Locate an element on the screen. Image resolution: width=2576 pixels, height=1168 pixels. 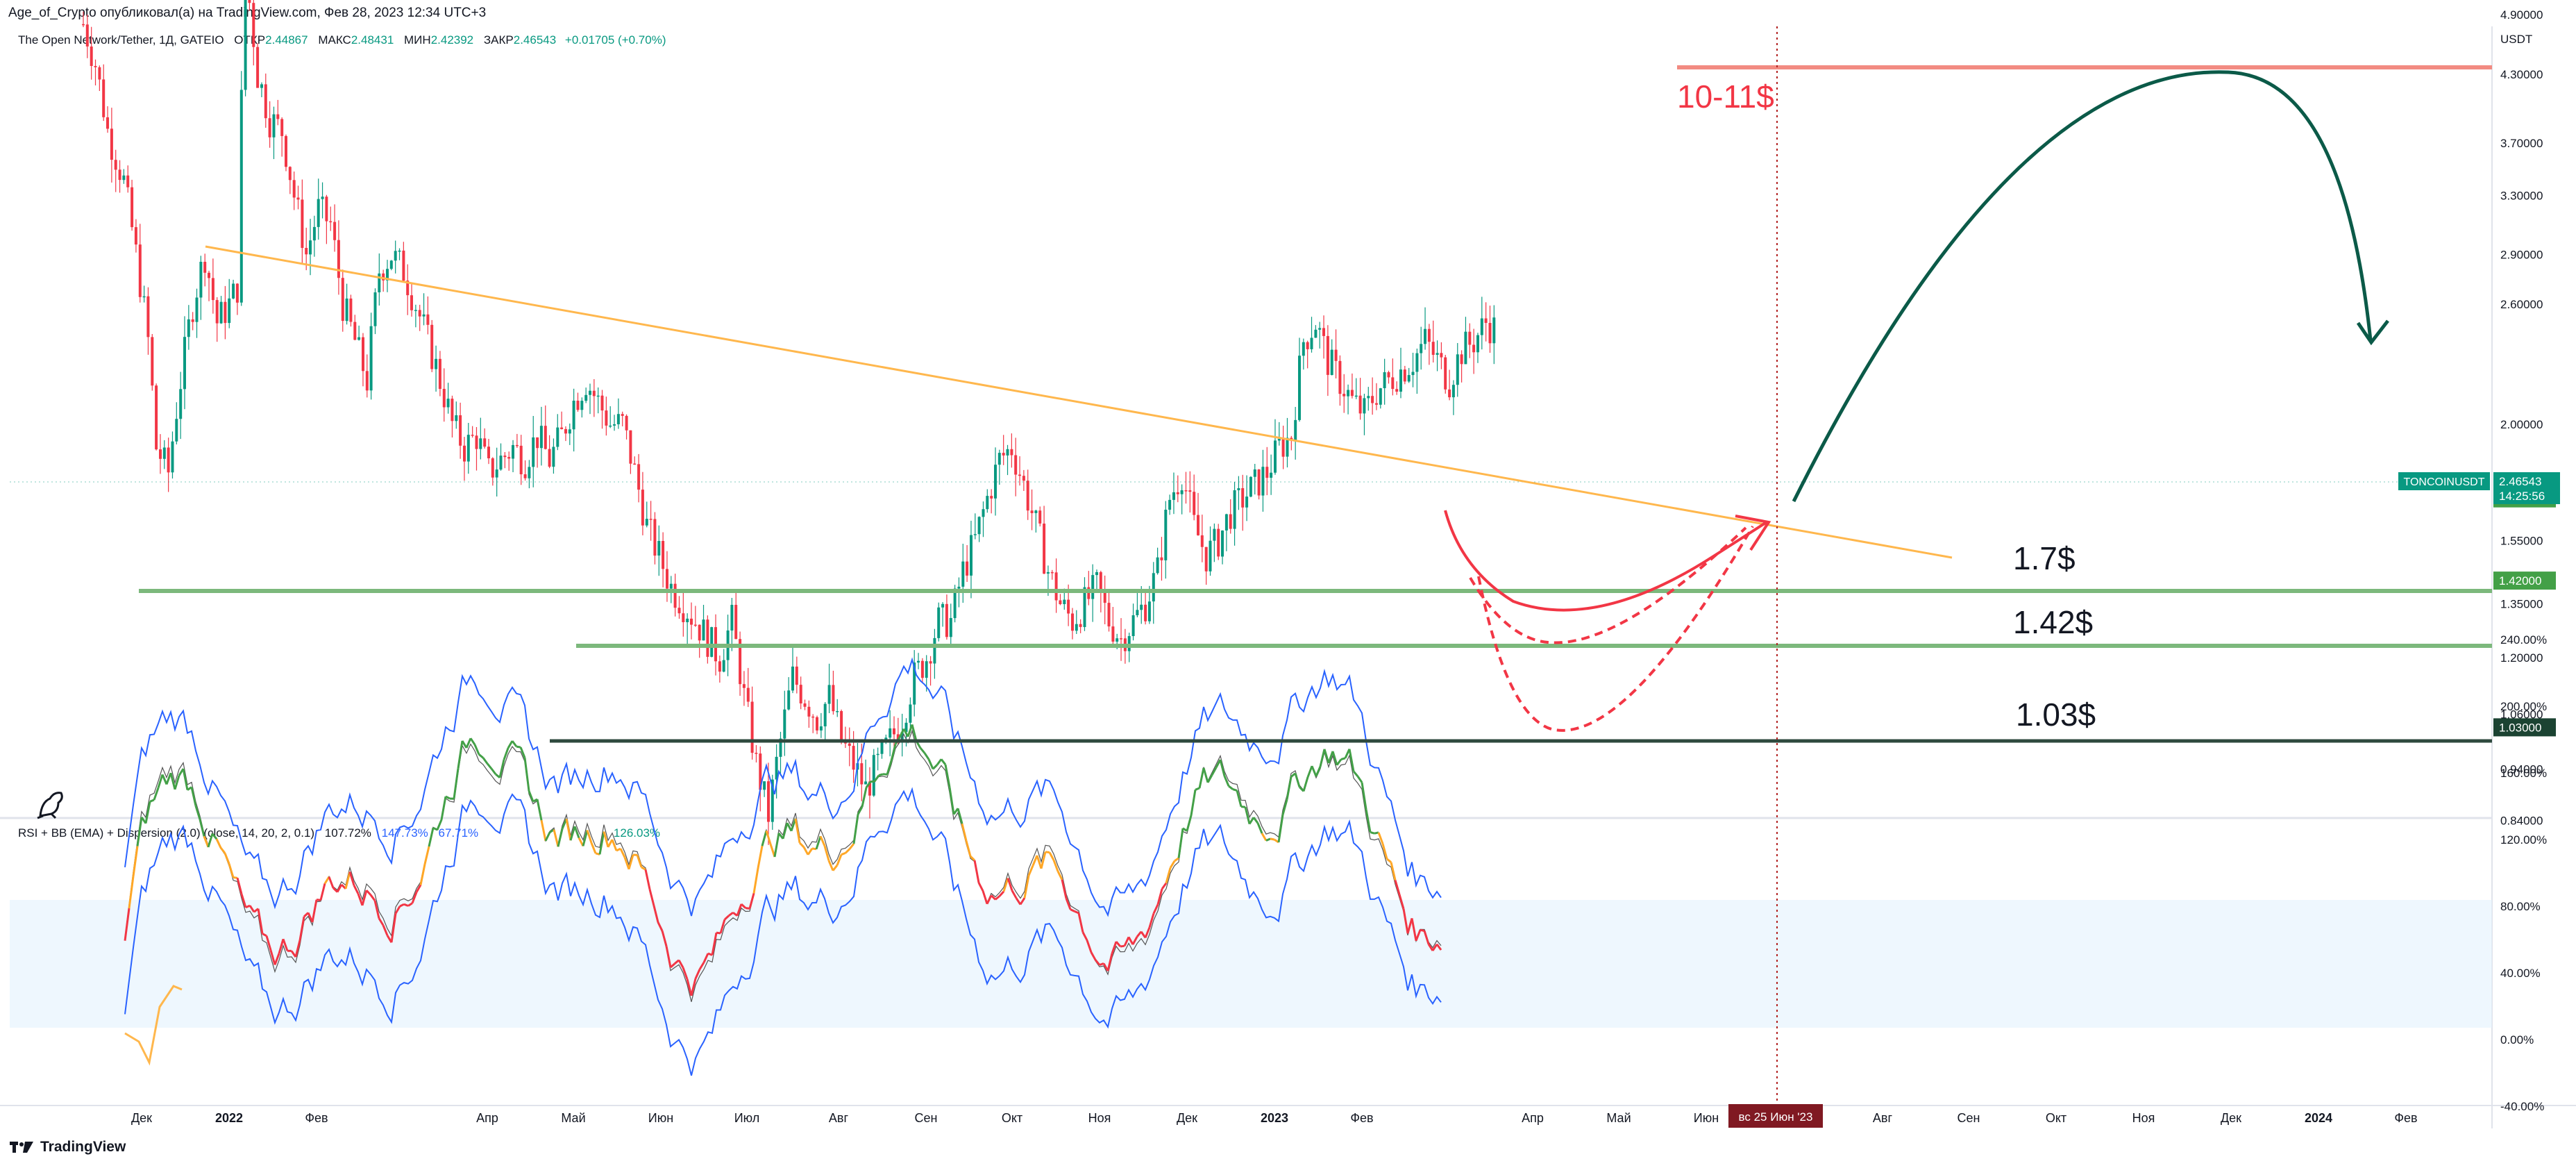
rsi-tick-label: 40.00% is located at coordinates (2520, 973).